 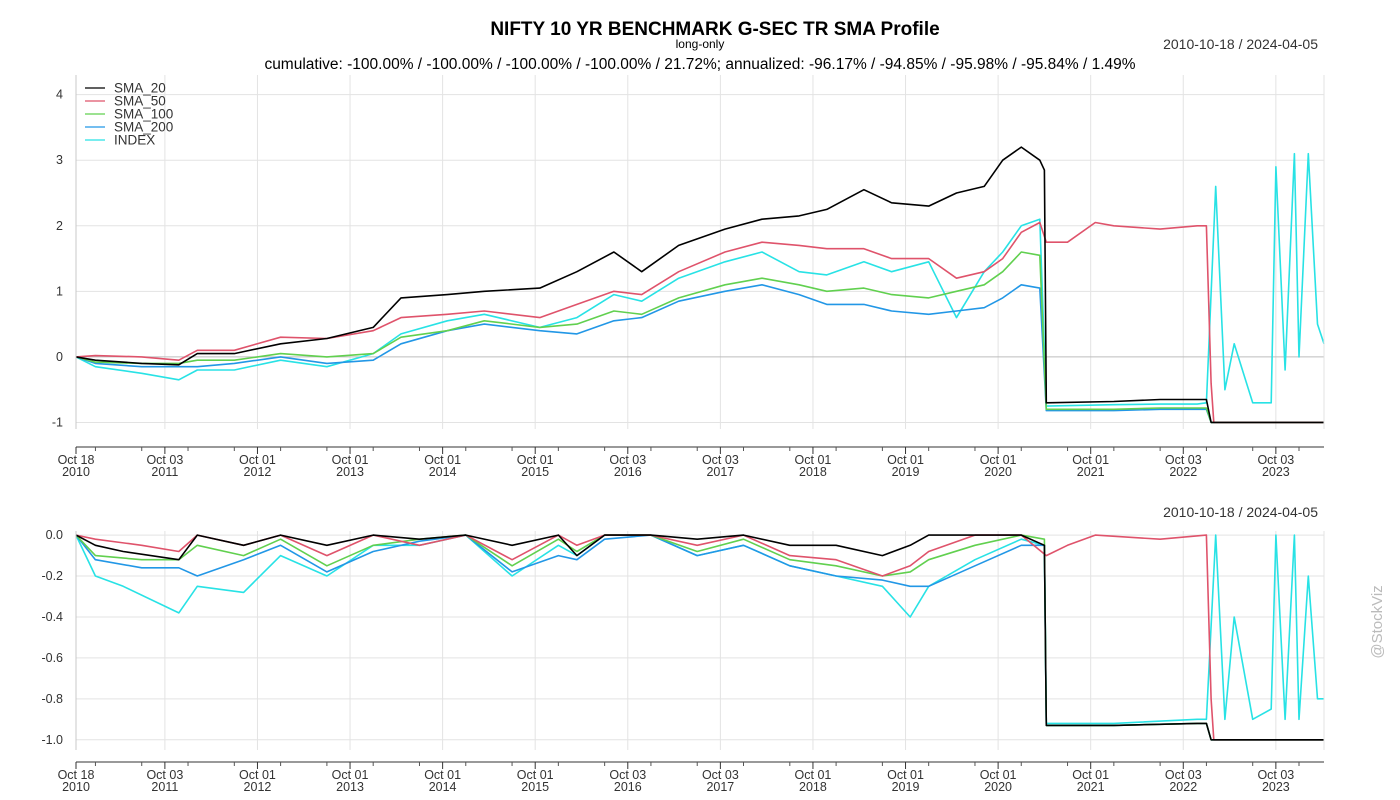 I want to click on y-tick-label: 1, so click(x=59, y=291).